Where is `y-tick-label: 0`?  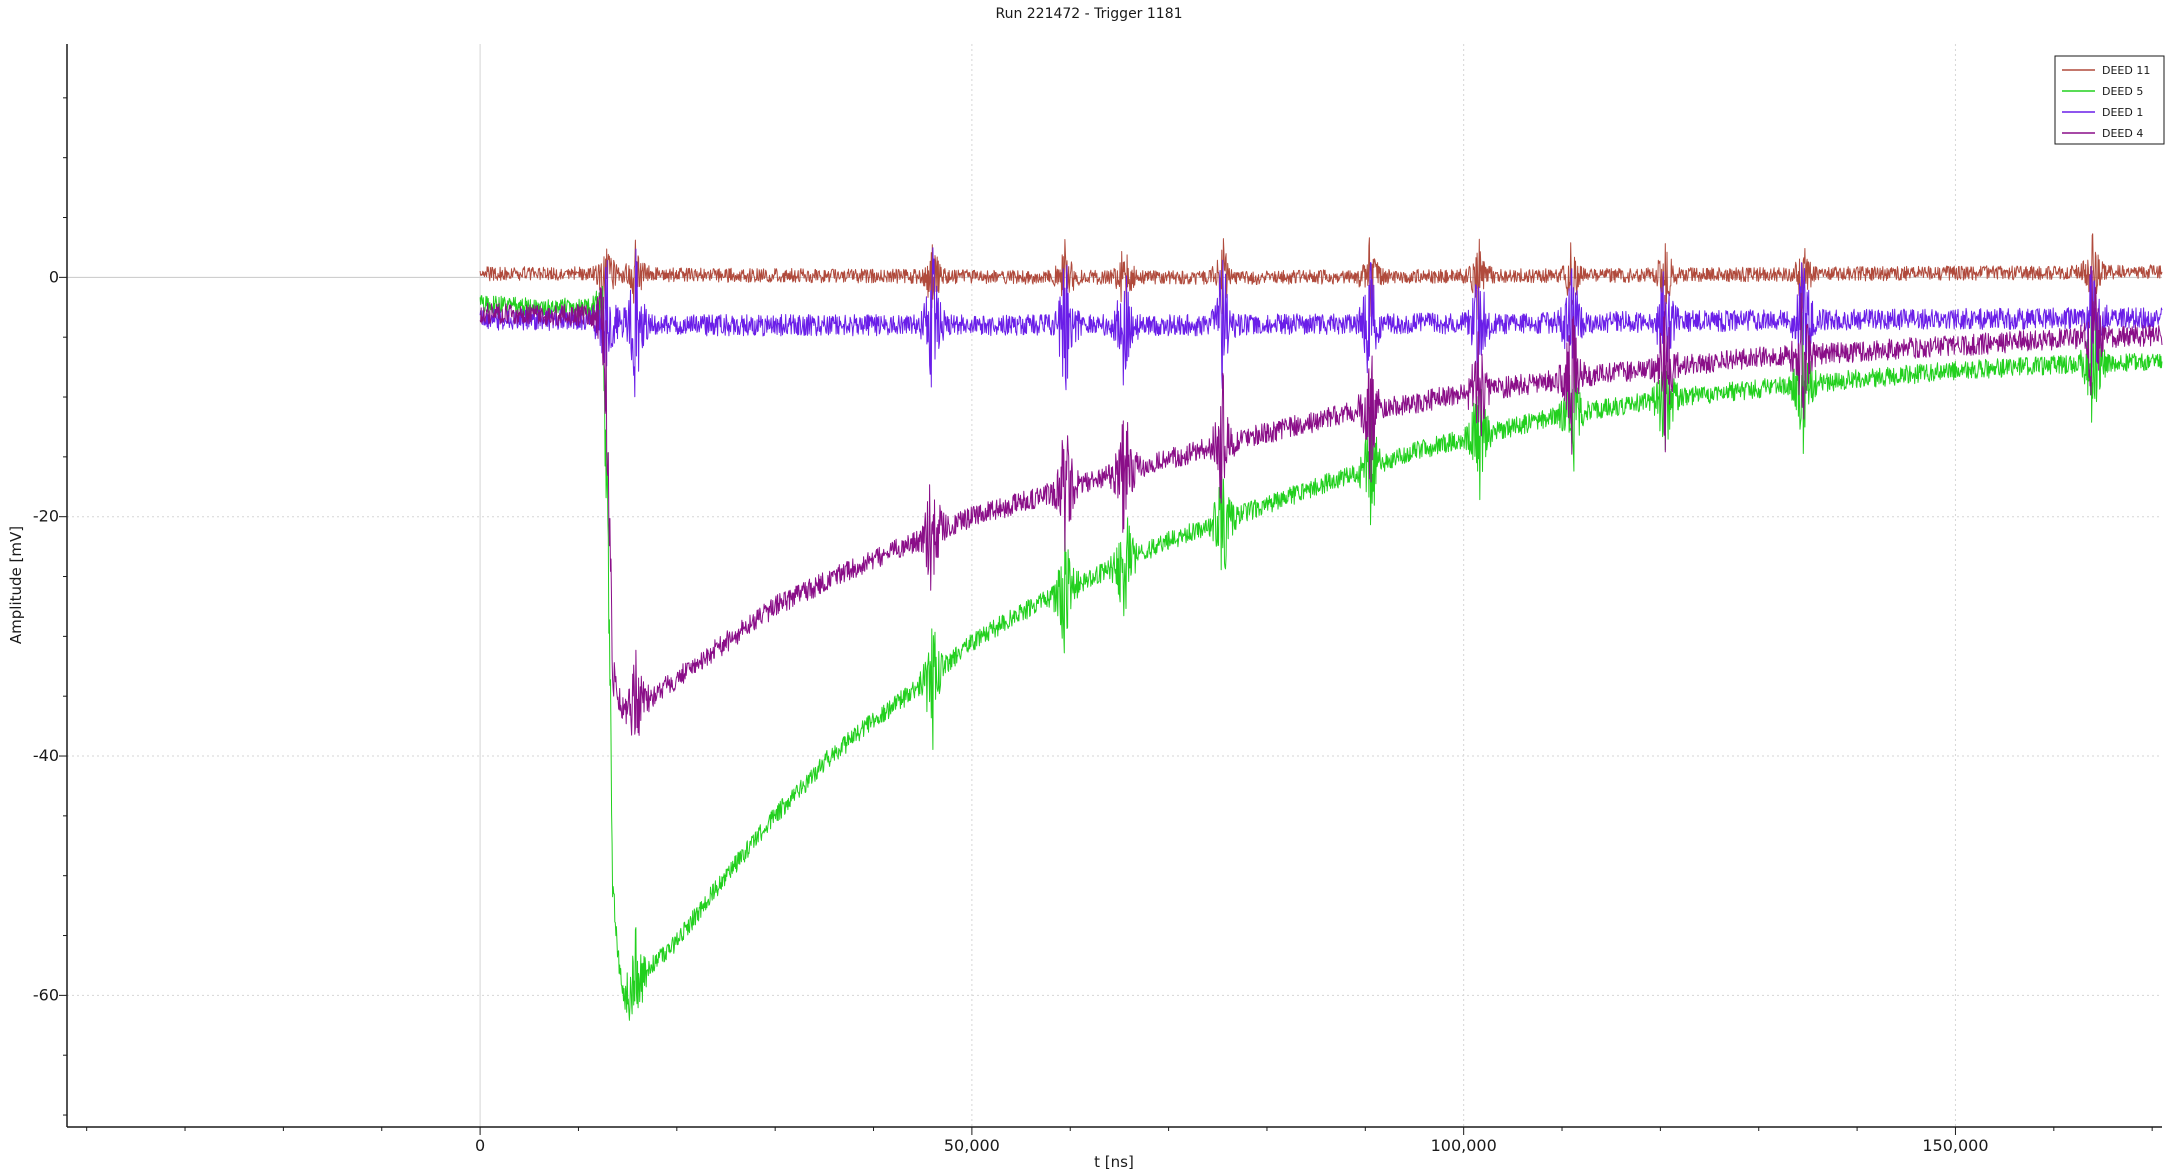
y-tick-label: 0 is located at coordinates (54, 276).